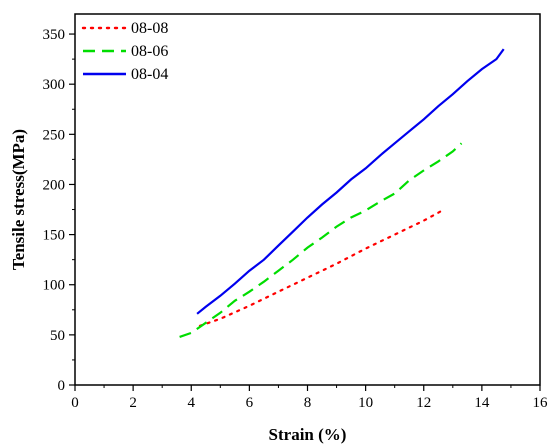  I want to click on y-axis-title: Tensile stress(MPa), so click(18, 199).